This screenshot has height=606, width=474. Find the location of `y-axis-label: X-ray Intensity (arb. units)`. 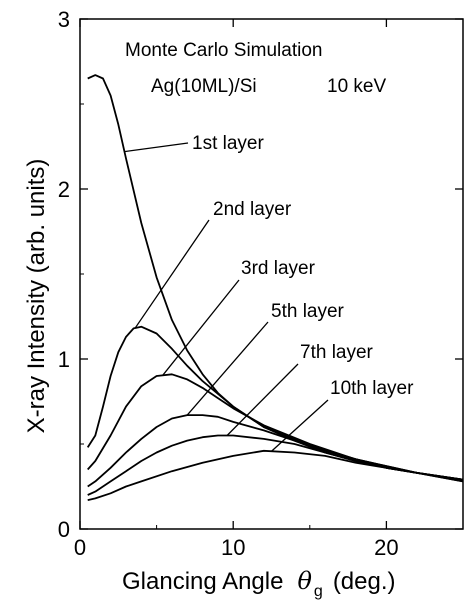

y-axis-label: X-ray Intensity (arb. units) is located at coordinates (36, 296).